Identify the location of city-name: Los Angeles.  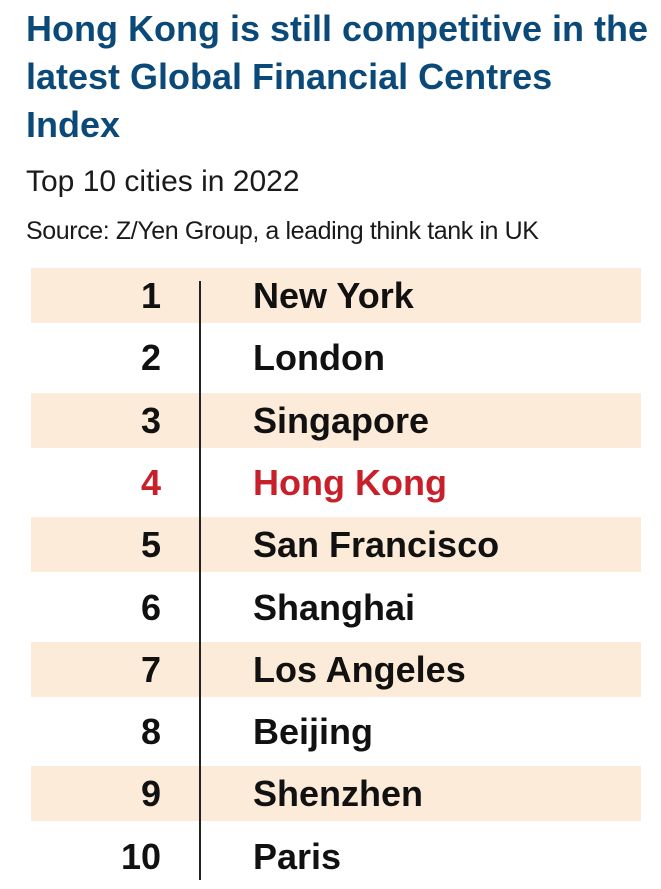
(359, 669).